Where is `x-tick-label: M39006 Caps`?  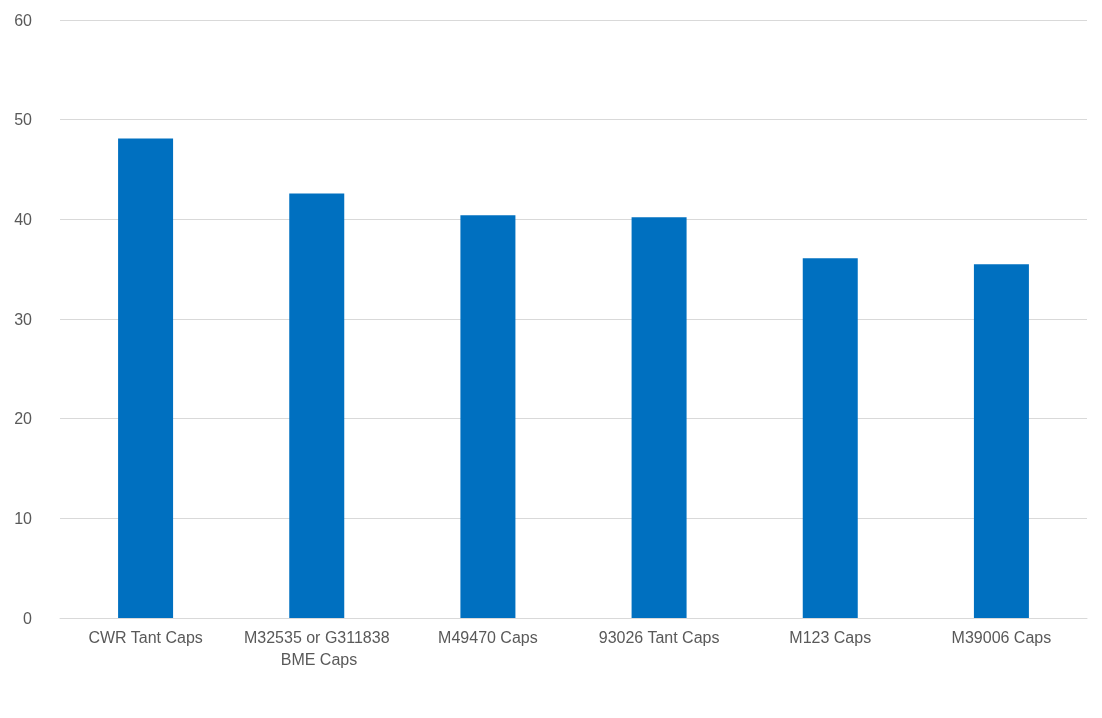 x-tick-label: M39006 Caps is located at coordinates (1001, 637).